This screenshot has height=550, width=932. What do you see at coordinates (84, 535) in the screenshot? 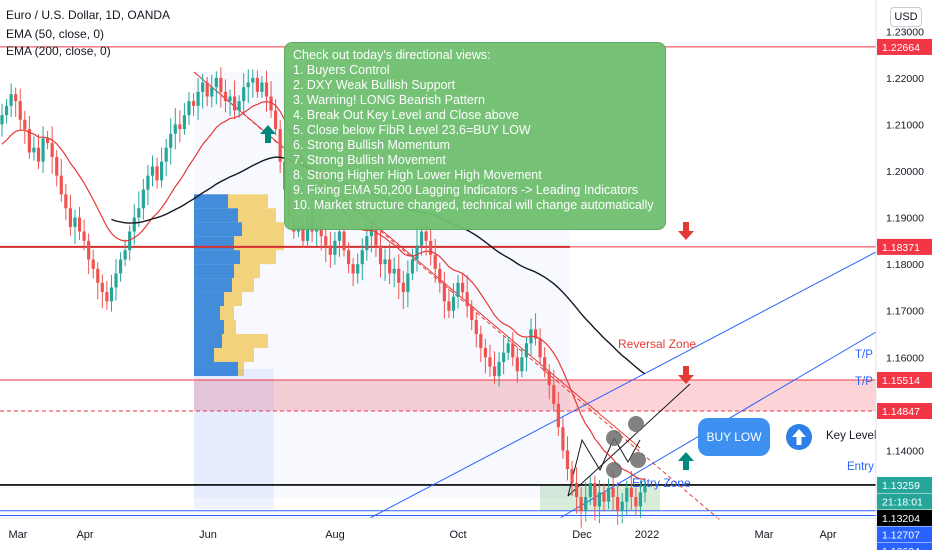
I see `x-tick-label: Apr` at bounding box center [84, 535].